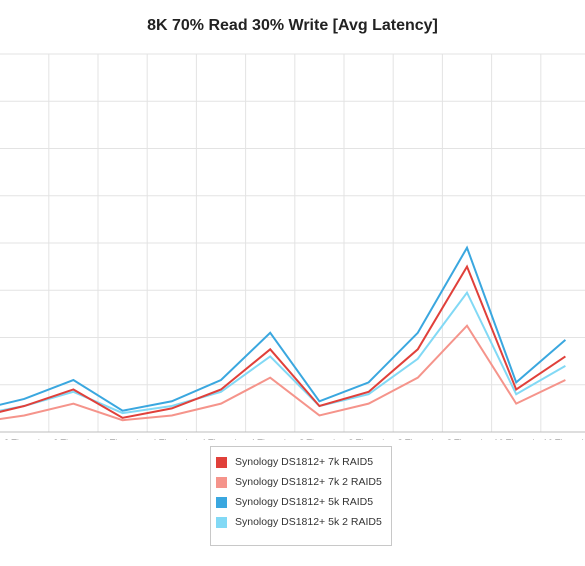 This screenshot has height=566, width=585. I want to click on legend-label: Synology DS1812+ 5k RAID5, so click(304, 502).